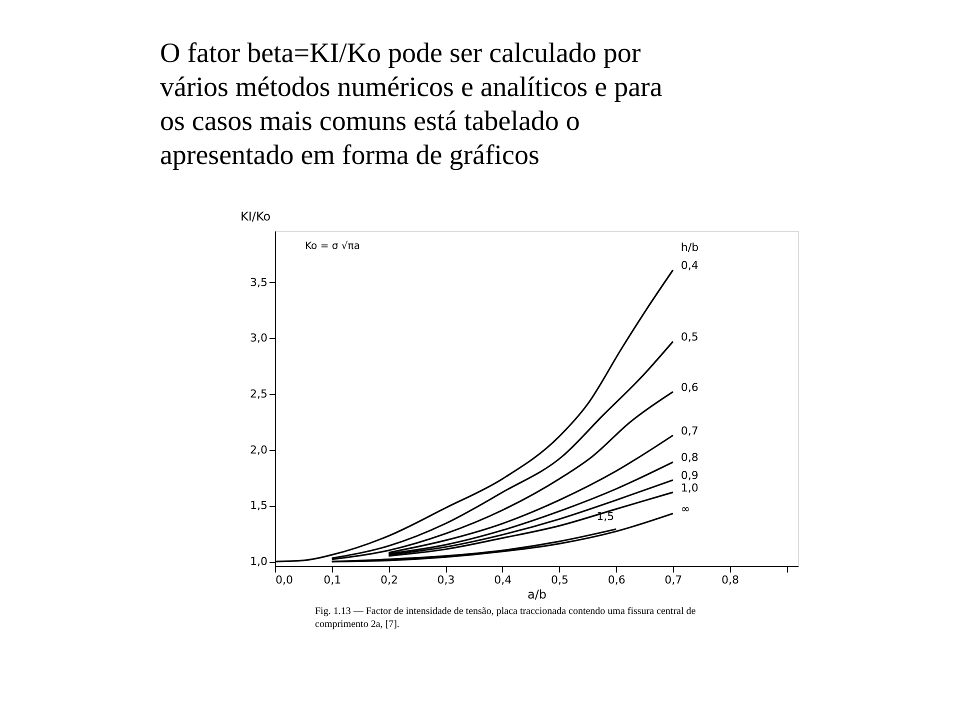 The width and height of the screenshot is (960, 720). I want to click on annotation: Ko = σ √πa, so click(332, 246).